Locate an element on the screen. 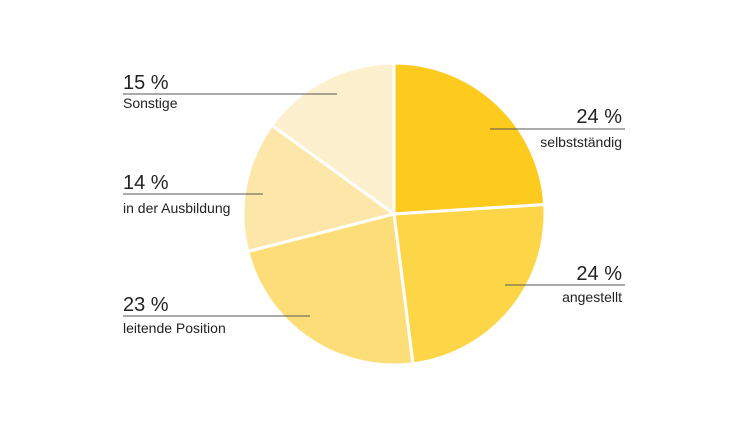  slice-label-leitende-position: leitende Position is located at coordinates (174, 328).